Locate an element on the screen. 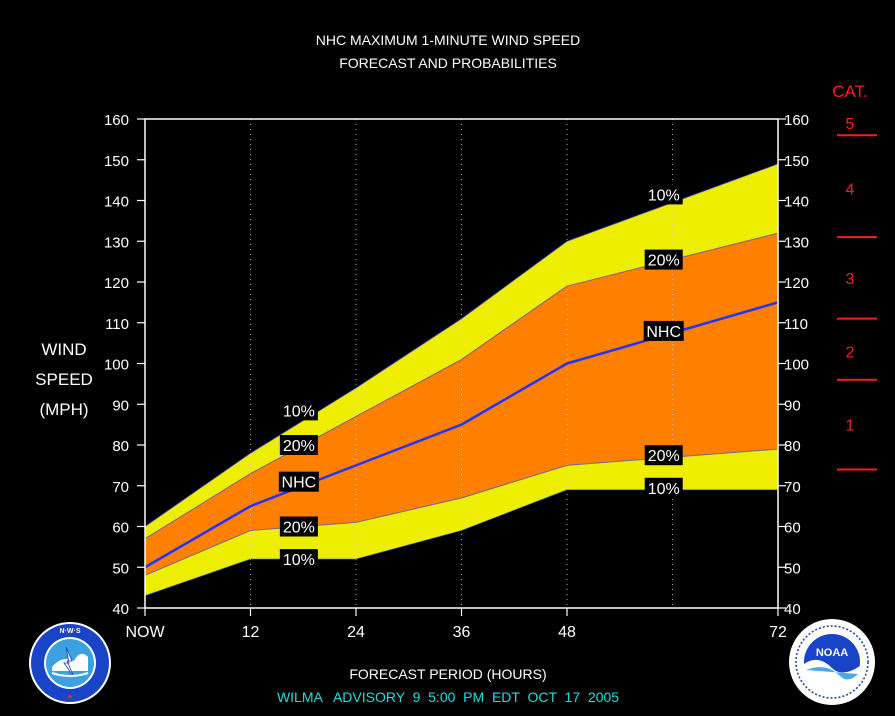 The width and height of the screenshot is (895, 716). x-tick-label: 12 is located at coordinates (251, 632).